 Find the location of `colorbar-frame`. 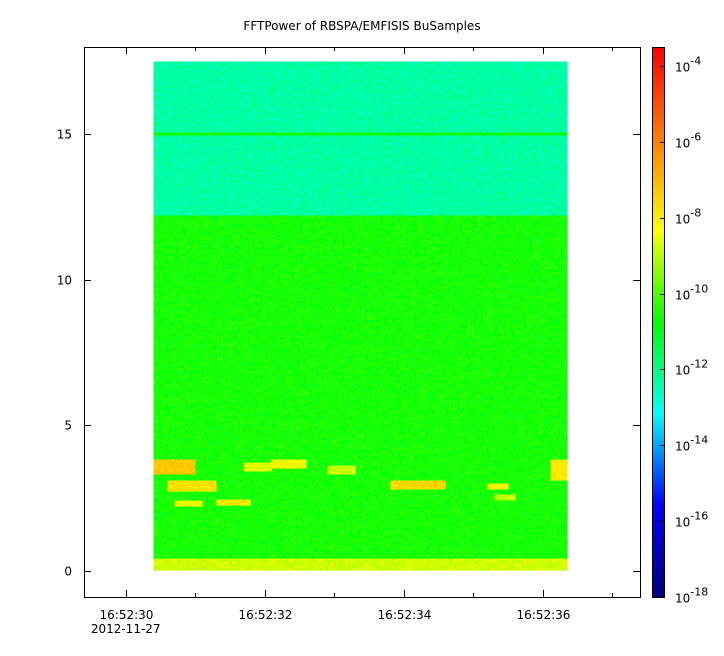

colorbar-frame is located at coordinates (658, 322).